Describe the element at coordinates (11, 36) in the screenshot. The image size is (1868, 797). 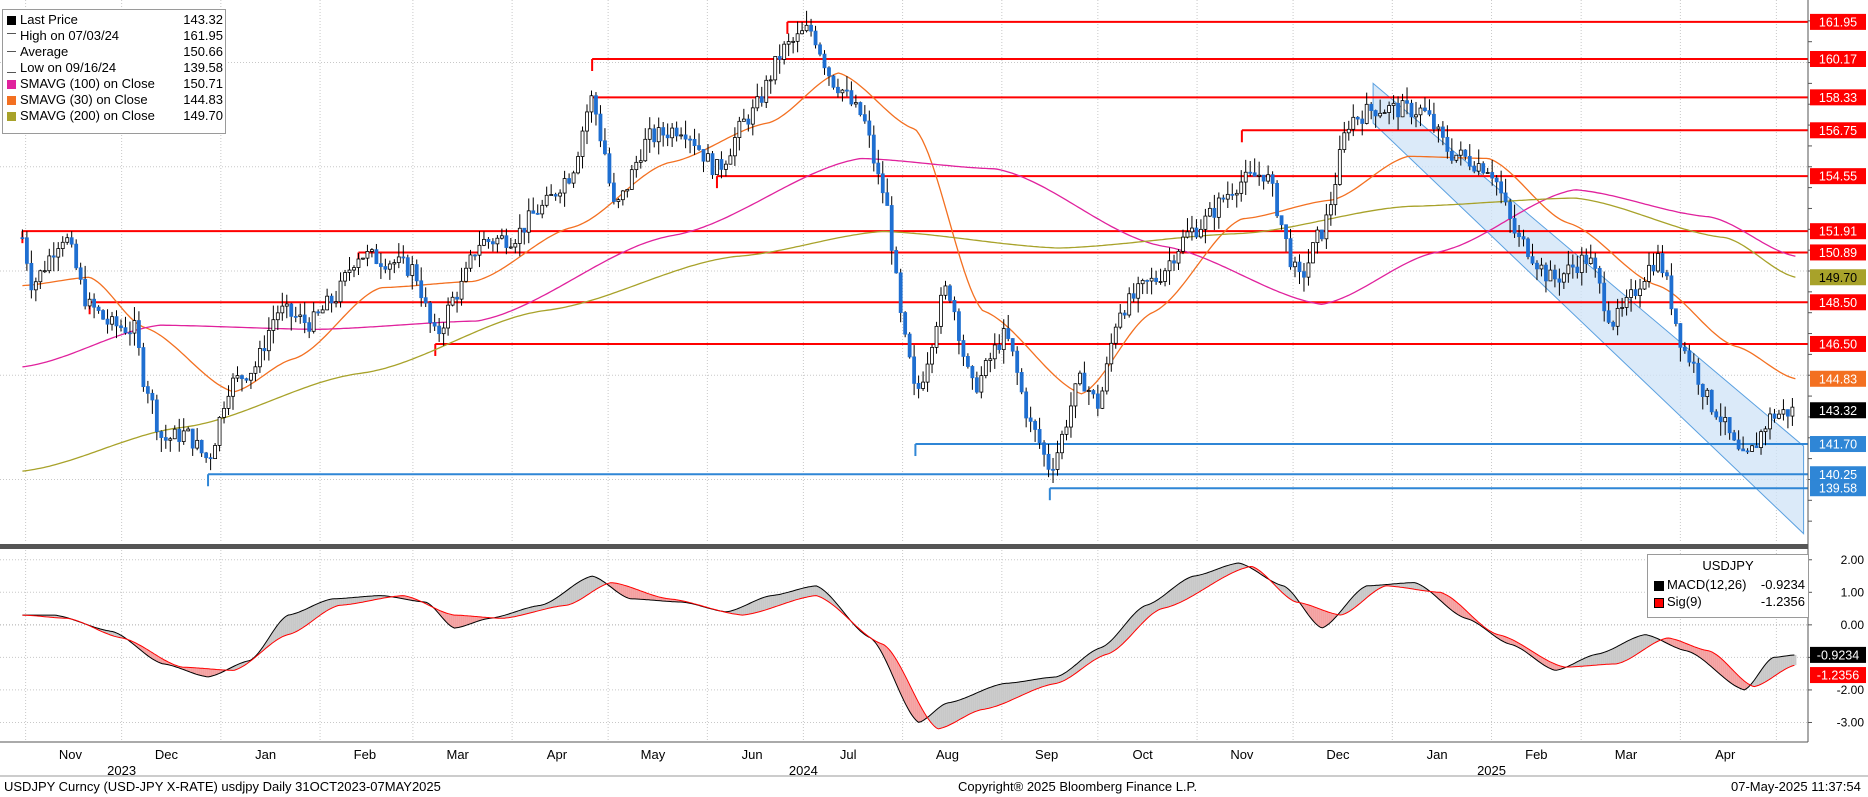
I see `high-marker-icon` at that location.